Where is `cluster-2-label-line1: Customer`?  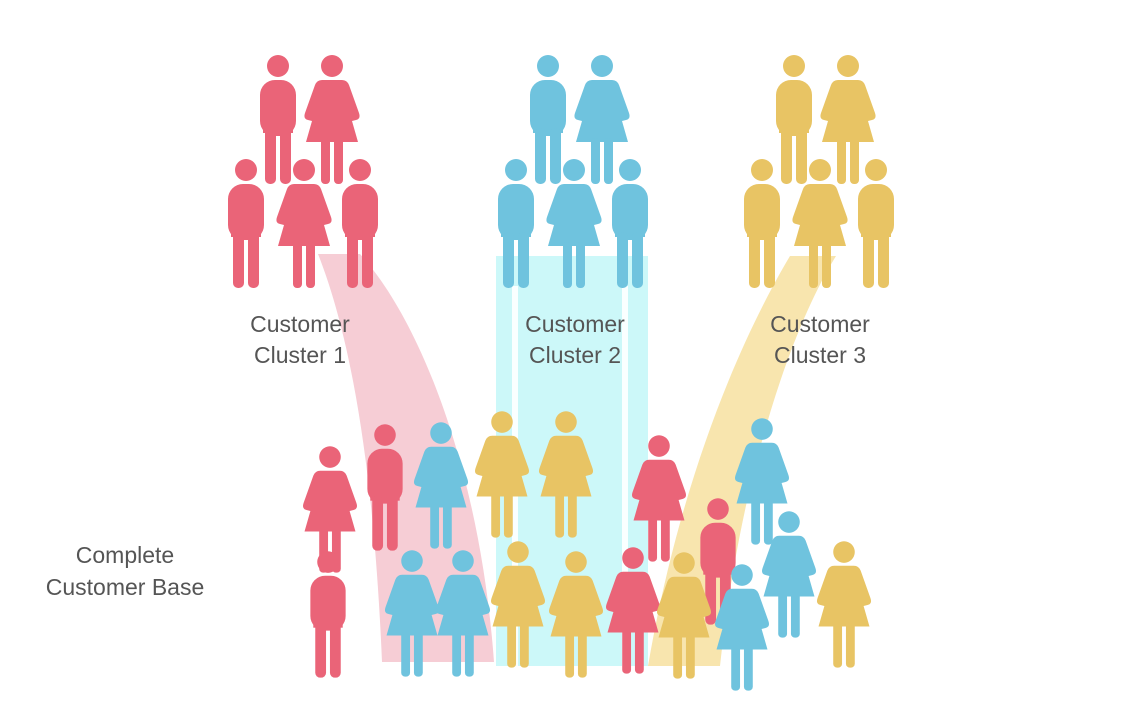
cluster-2-label-line1: Customer is located at coordinates (575, 324).